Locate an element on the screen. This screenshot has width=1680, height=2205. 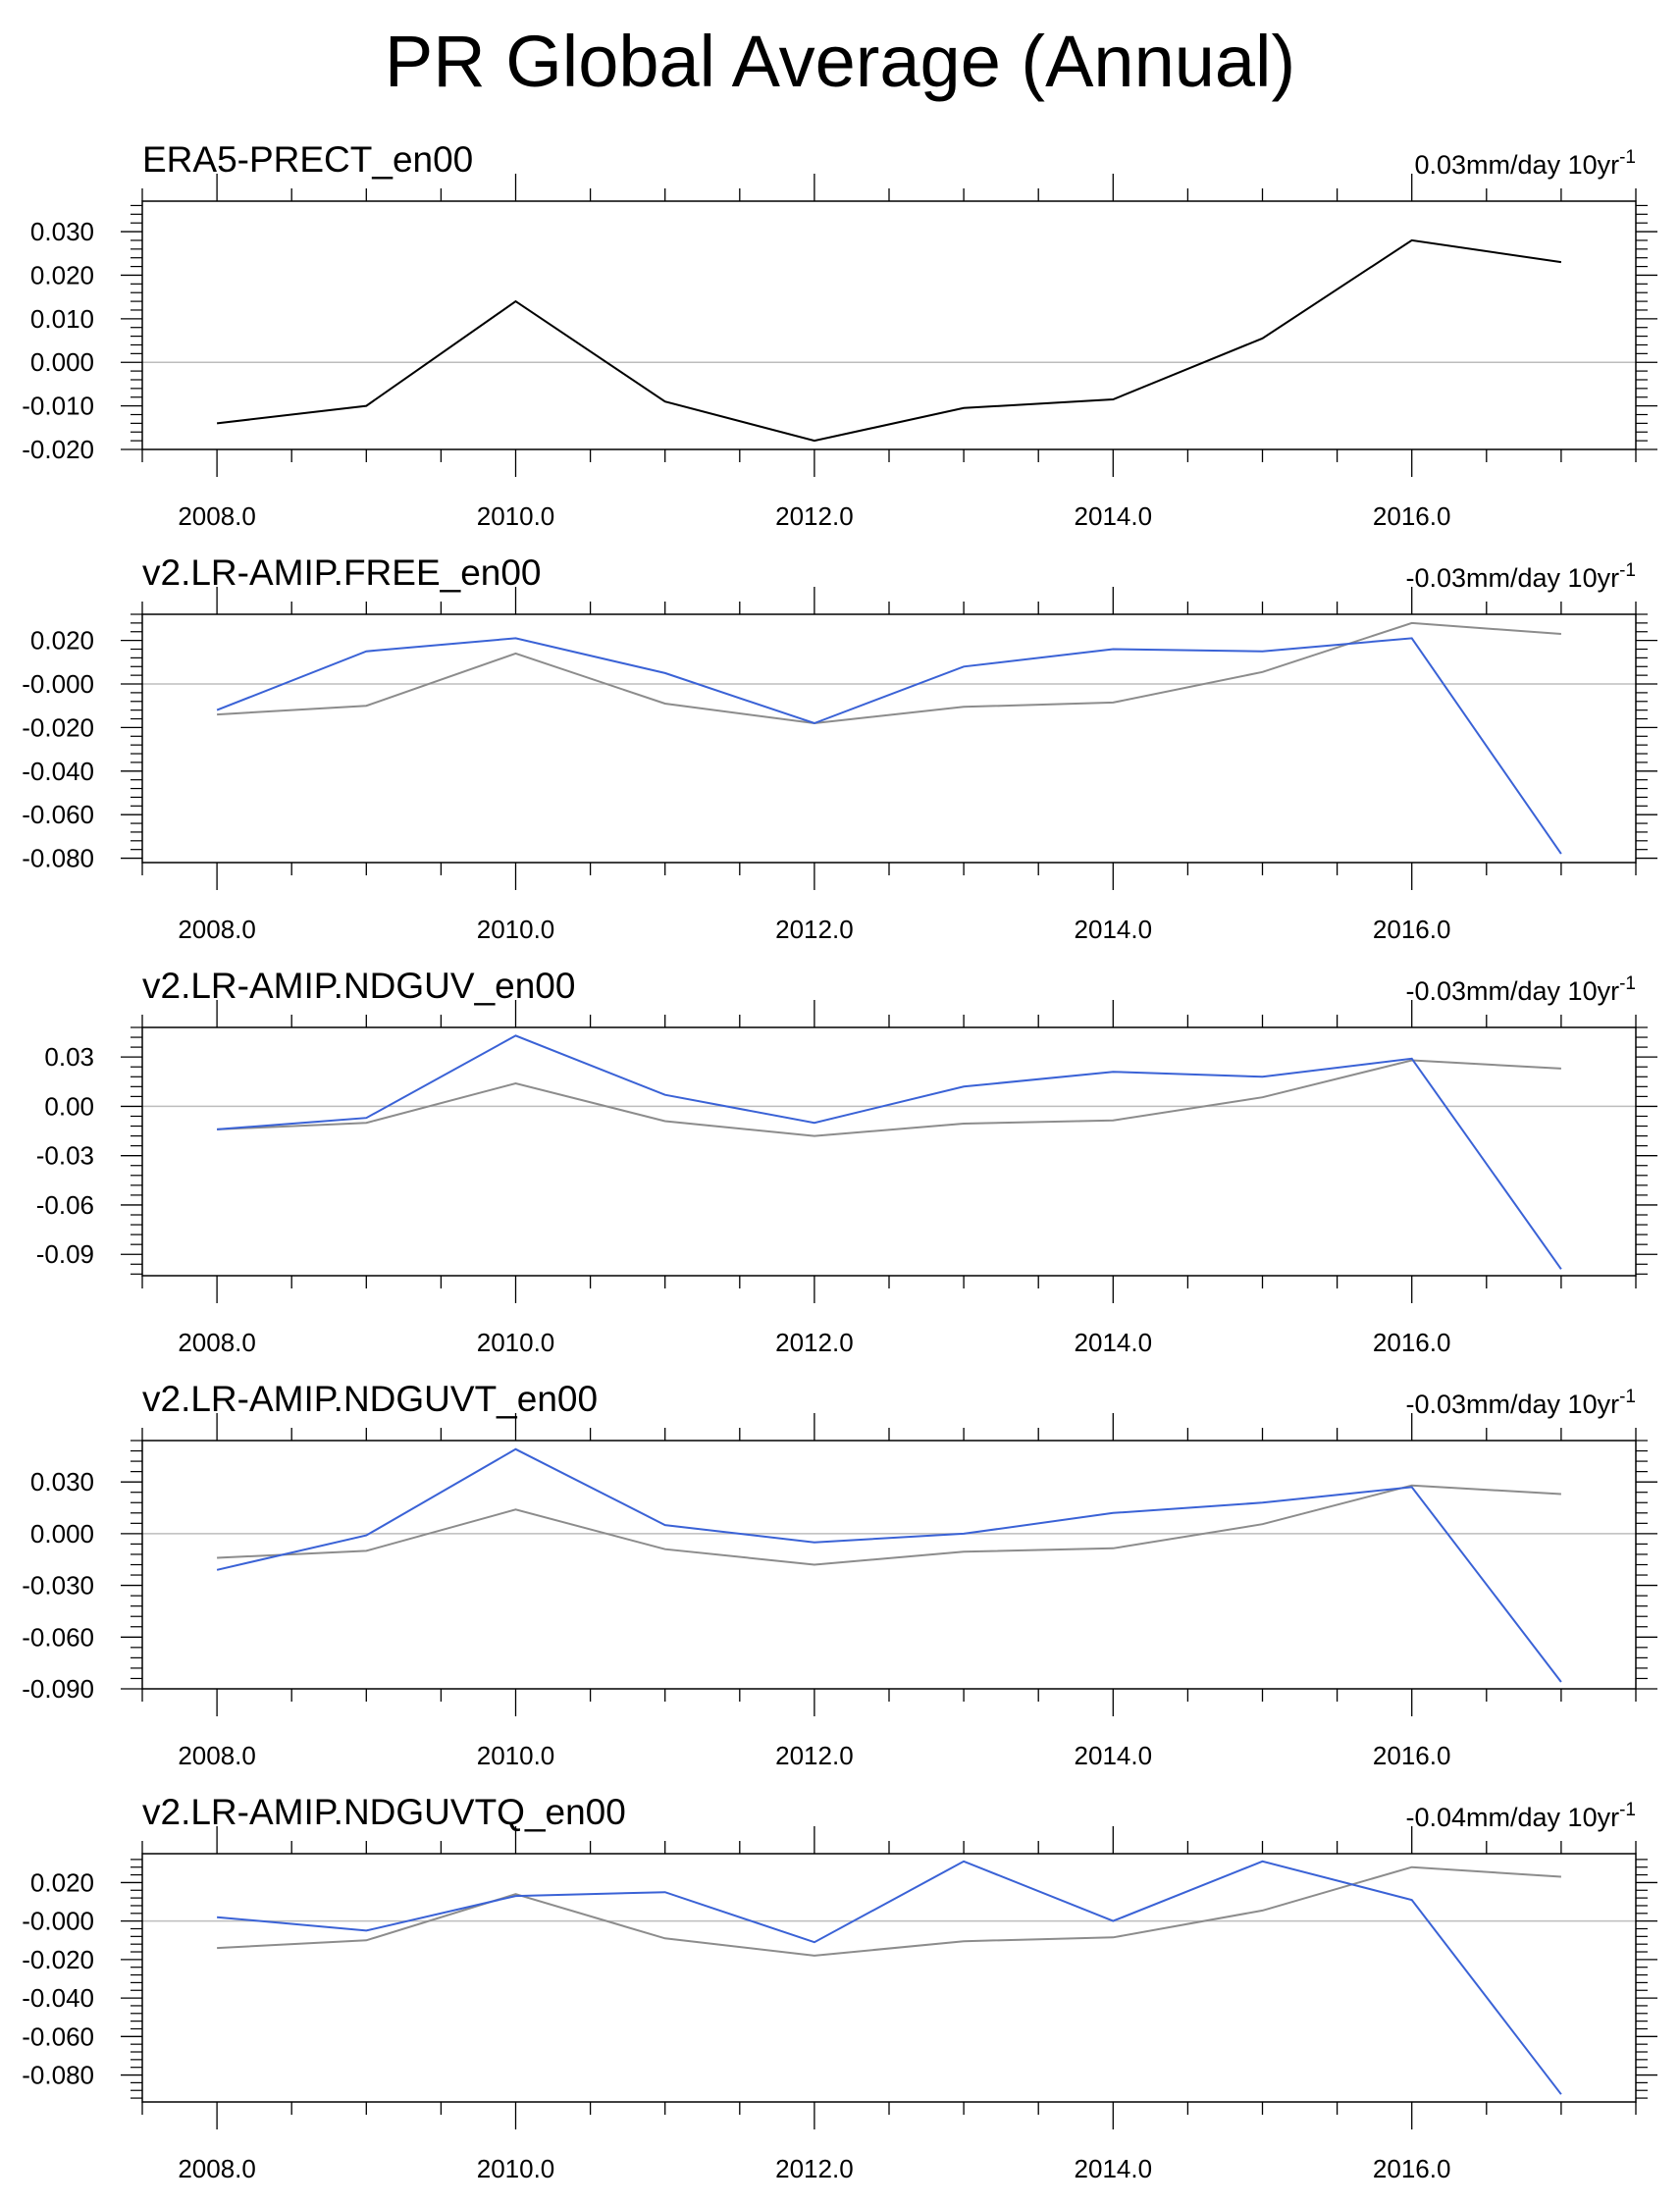
panel-title: v2.LR-AMIP.NDGUVTQ_en00 is located at coordinates (384, 1812).